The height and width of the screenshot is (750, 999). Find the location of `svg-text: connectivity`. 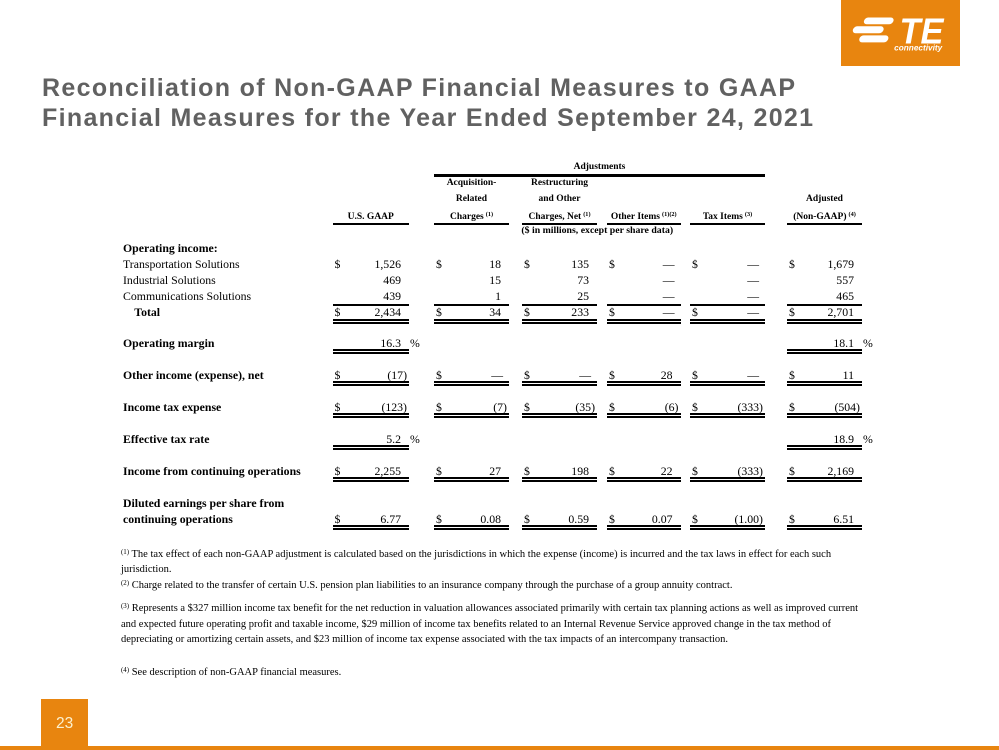

svg-text: connectivity is located at coordinates (918, 48).